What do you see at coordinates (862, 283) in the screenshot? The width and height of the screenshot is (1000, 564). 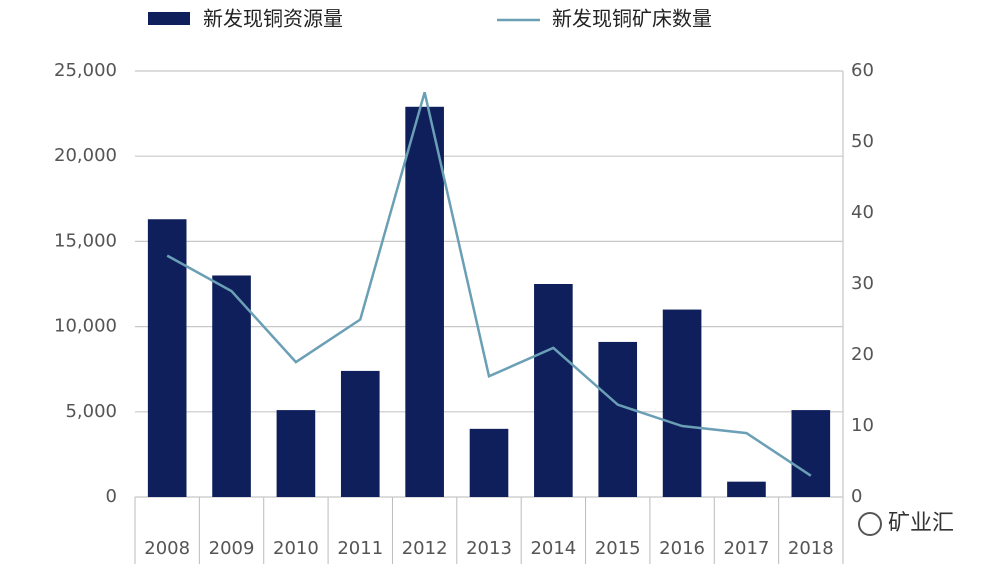 I see `y2-tick-label: 30` at bounding box center [862, 283].